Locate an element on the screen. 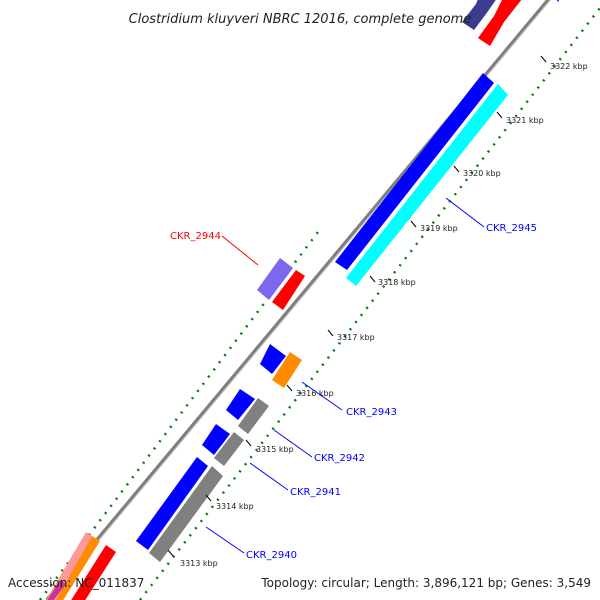 This screenshot has height=600, width=600. gene-label-ckr-2942: CKR_2942 is located at coordinates (339, 458).